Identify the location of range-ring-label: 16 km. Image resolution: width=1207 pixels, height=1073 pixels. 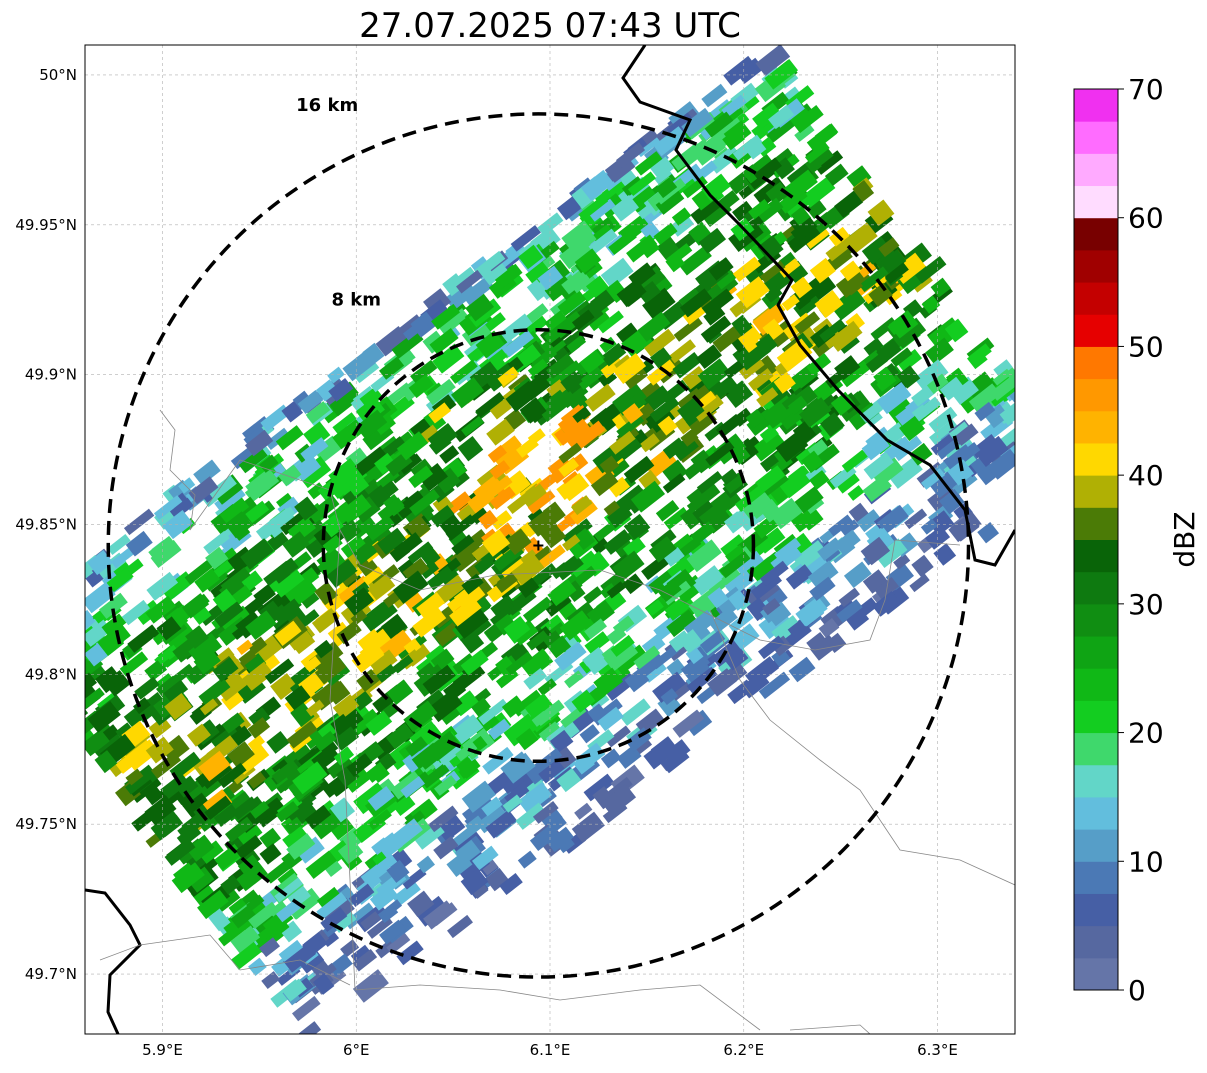
(327, 105).